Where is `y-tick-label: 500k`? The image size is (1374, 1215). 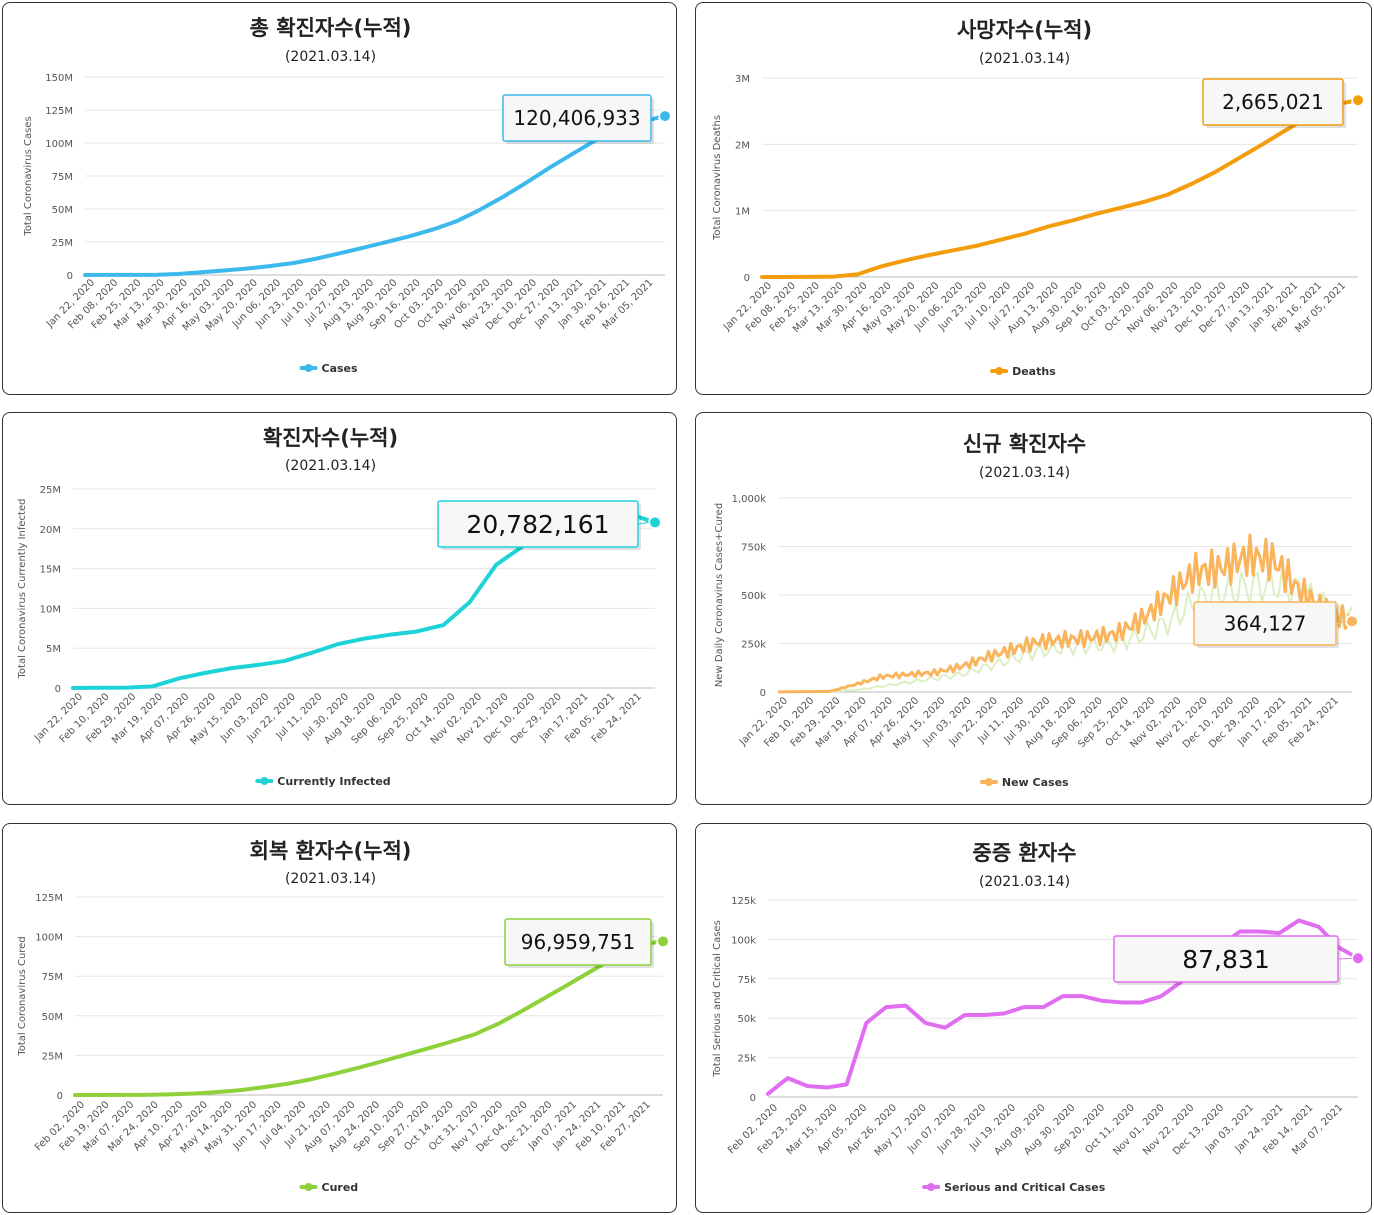 y-tick-label: 500k is located at coordinates (753, 596).